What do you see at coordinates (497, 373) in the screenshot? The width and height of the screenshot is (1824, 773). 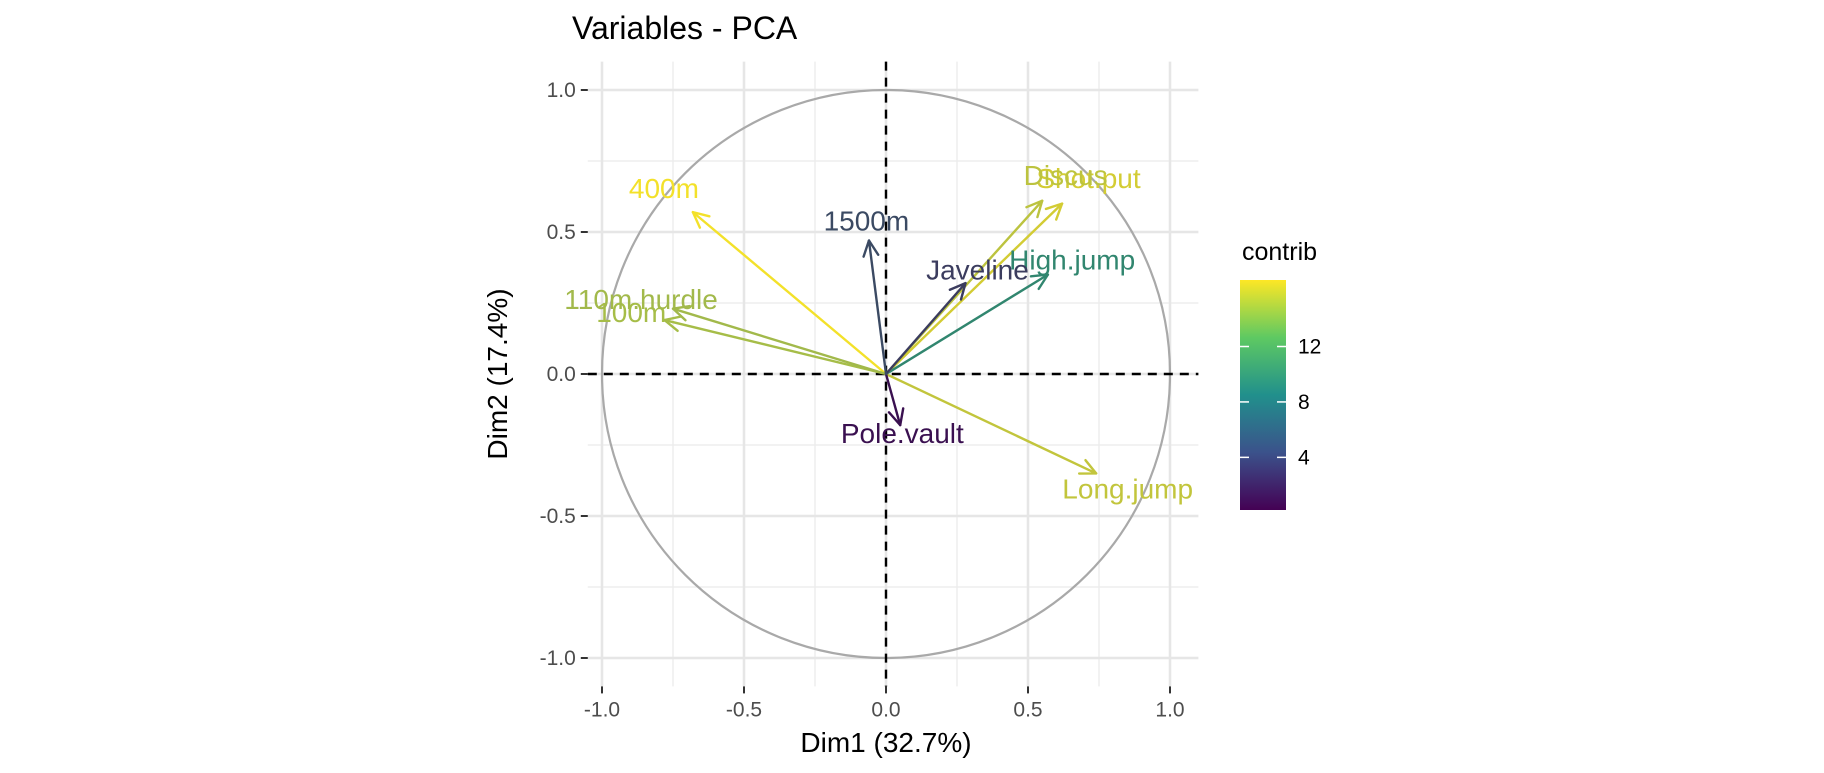 I see `y-axis-title: Dim2 (17.4%)` at bounding box center [497, 373].